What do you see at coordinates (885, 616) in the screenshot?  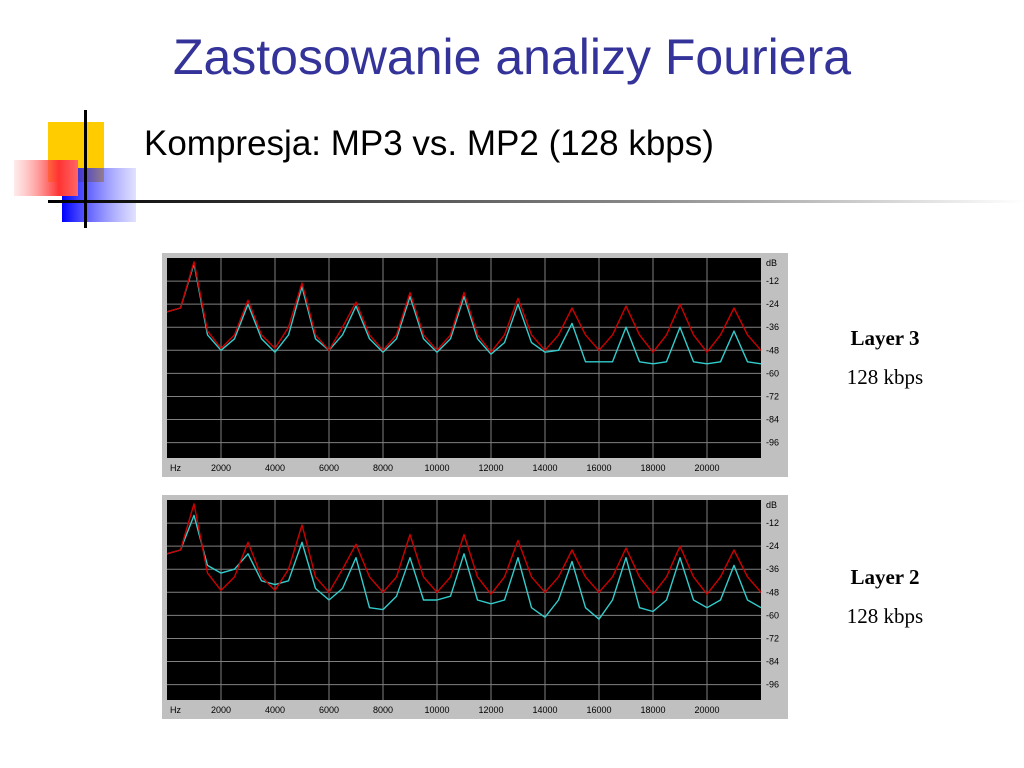 I see `layer2-bitrate: 128 kbps` at bounding box center [885, 616].